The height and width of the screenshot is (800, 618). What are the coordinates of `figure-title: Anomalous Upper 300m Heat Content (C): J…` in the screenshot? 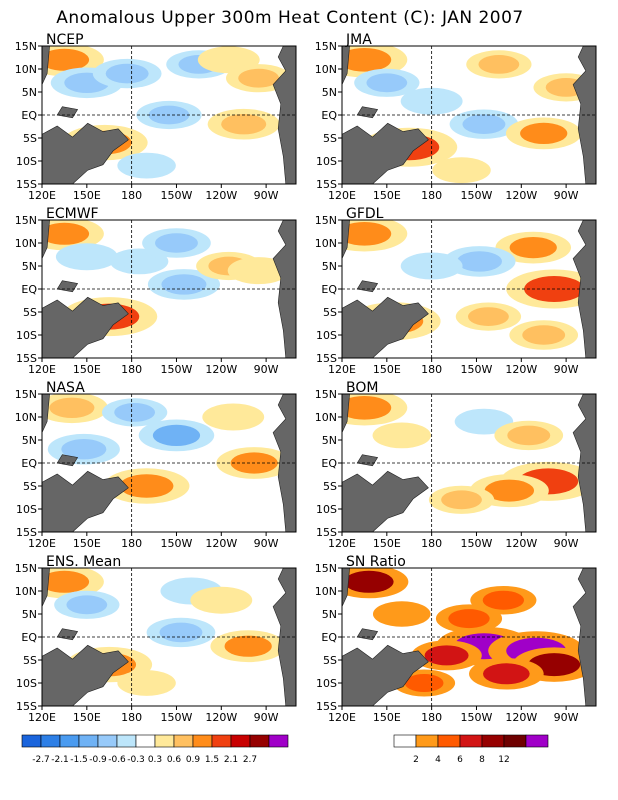 It's located at (289, 18).